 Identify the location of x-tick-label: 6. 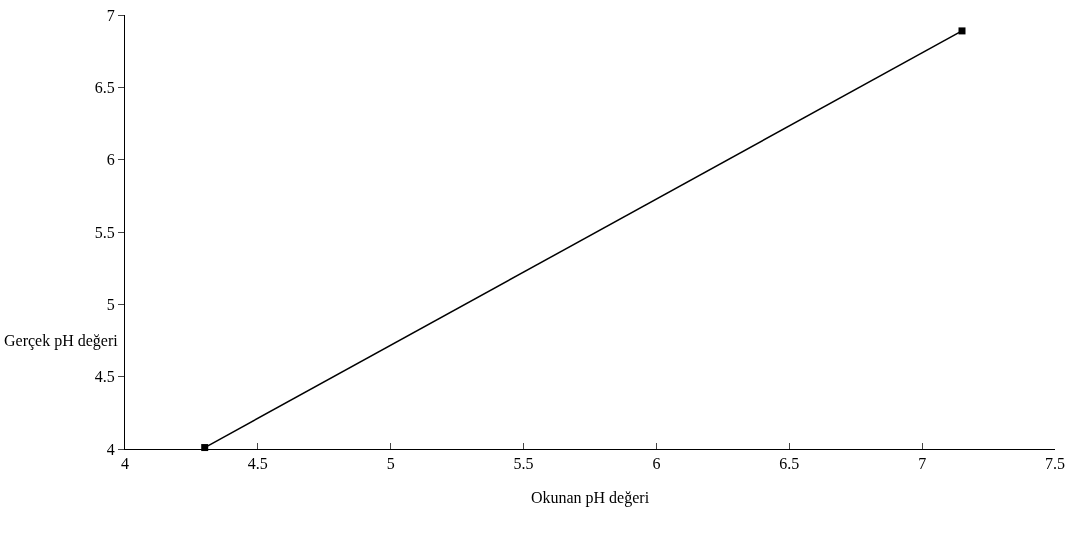
(656, 464).